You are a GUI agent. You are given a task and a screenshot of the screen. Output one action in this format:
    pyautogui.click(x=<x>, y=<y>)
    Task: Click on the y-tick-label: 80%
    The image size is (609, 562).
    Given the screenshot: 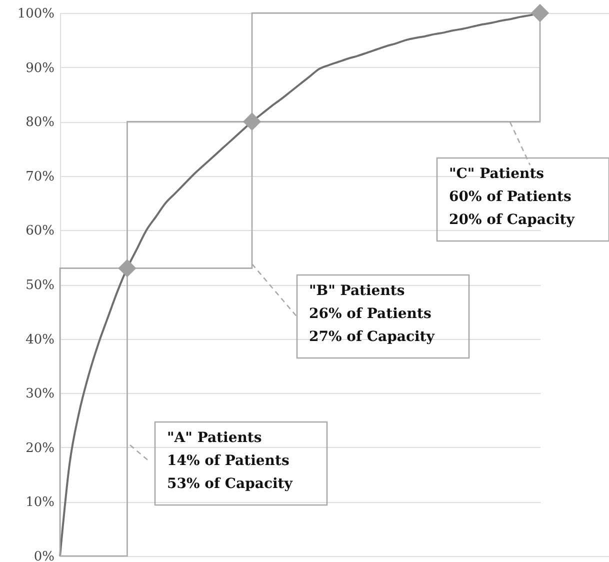 What is the action you would take?
    pyautogui.click(x=40, y=122)
    